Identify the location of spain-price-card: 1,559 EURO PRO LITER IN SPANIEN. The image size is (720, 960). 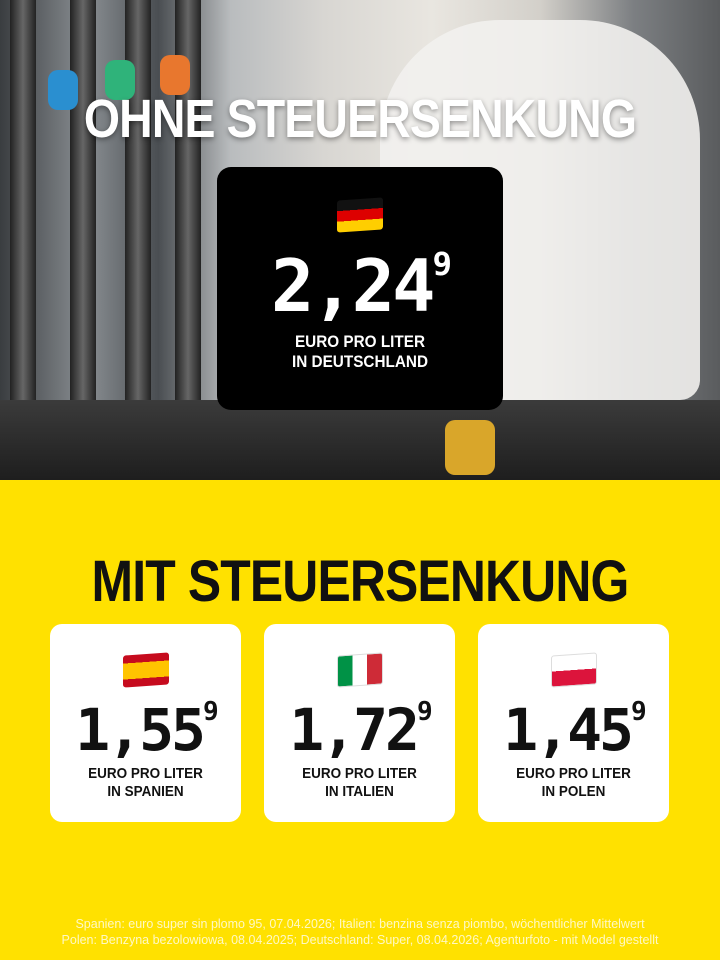
(145, 723).